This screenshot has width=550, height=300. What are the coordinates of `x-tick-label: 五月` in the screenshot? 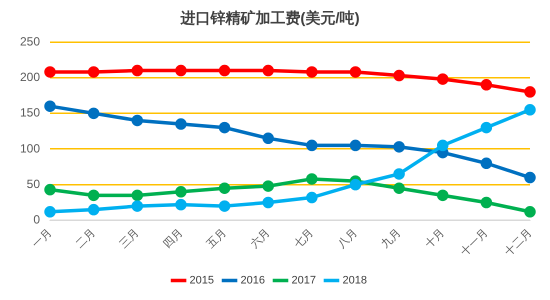 It's located at (216, 238).